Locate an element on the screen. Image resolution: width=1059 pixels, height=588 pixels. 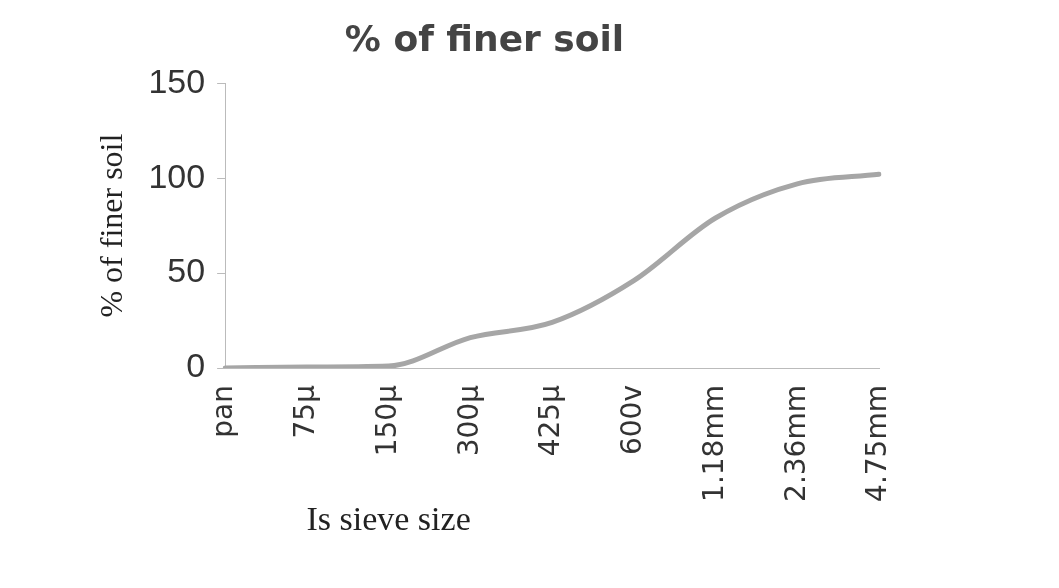
x-axis-title: Is sieve size is located at coordinates (388, 518).